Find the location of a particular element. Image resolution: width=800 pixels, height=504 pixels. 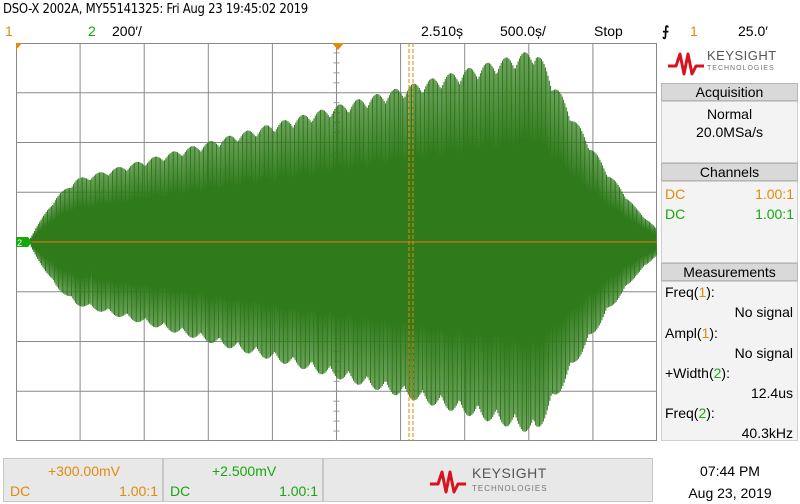

bottom-brand-box: KEYSIGHT TECHNOLOGIES is located at coordinates (488, 480).